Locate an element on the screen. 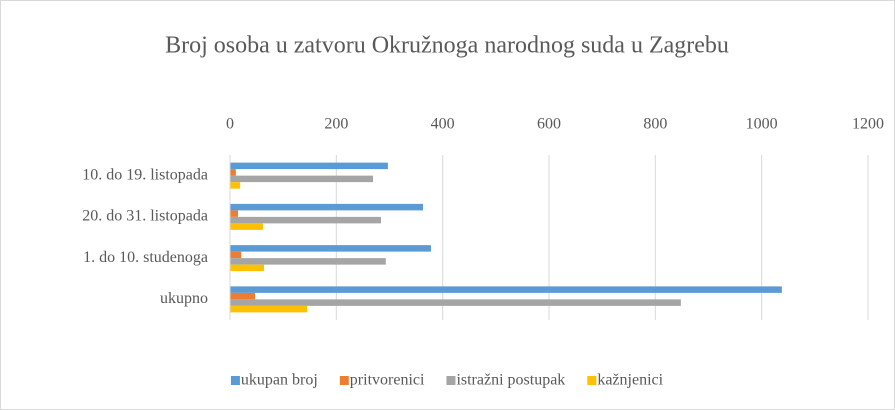 This screenshot has height=410, width=895. y-tick-label: ukupno is located at coordinates (184, 298).